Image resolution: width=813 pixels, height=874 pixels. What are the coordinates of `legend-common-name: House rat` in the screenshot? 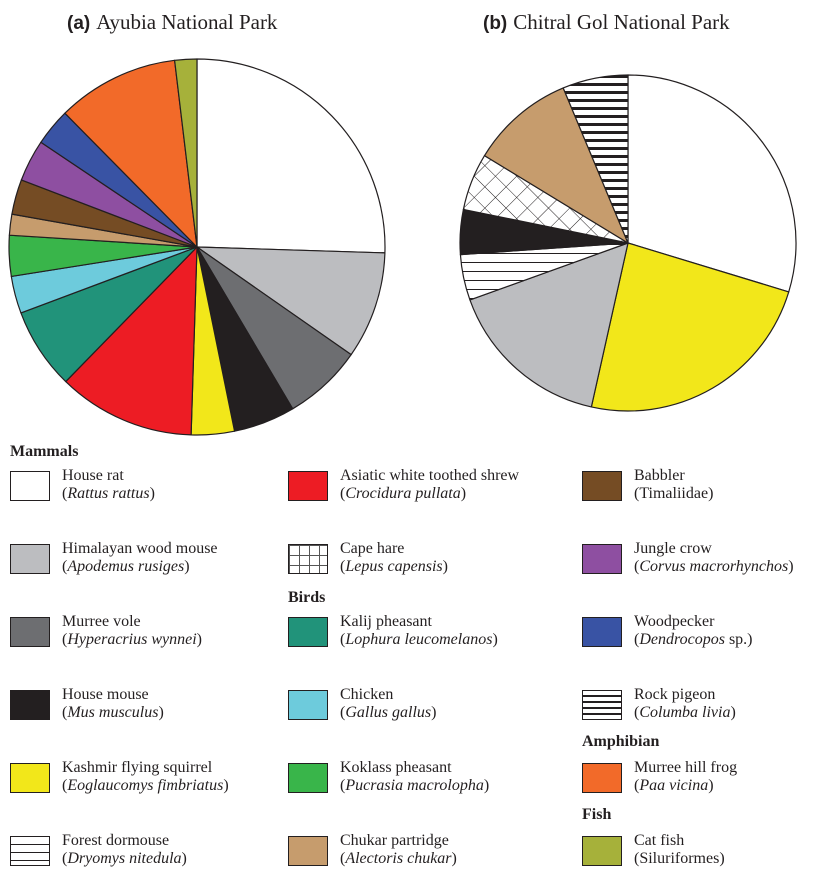 It's located at (93, 475).